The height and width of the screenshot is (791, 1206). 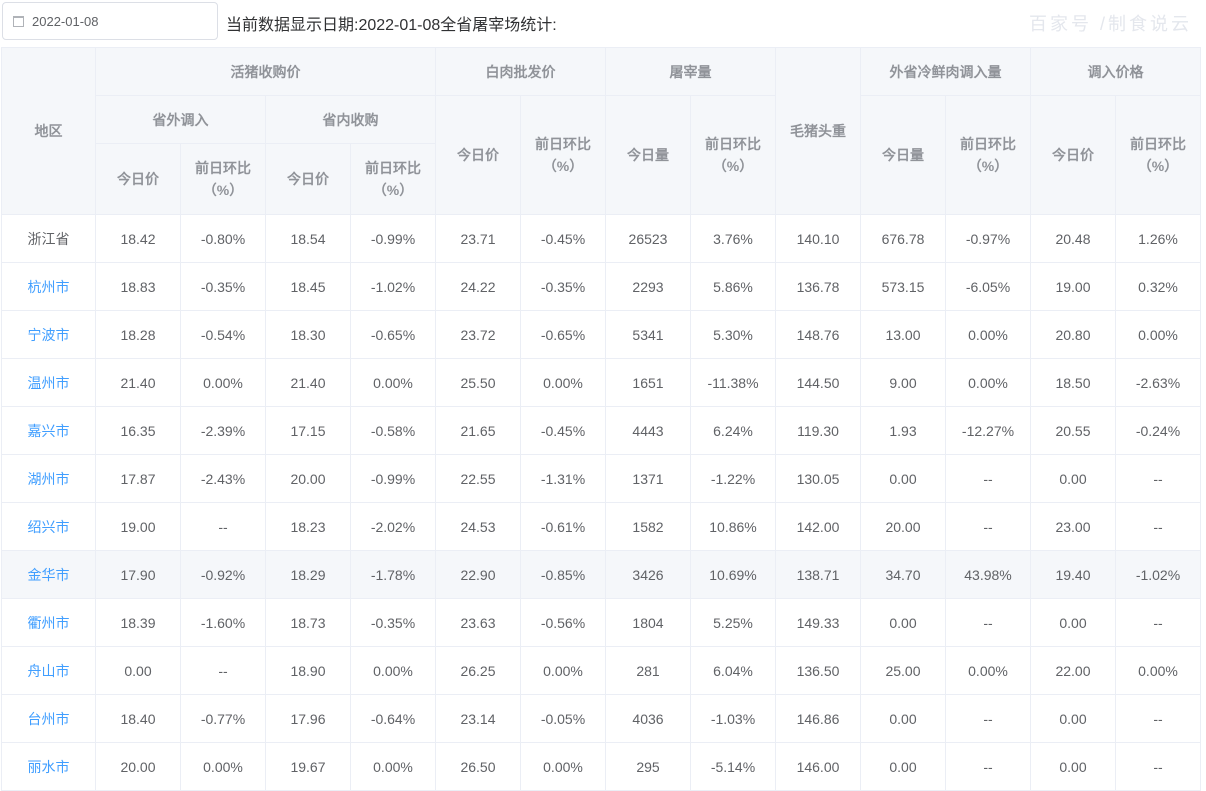 What do you see at coordinates (563, 334) in the screenshot?
I see `table-cell: -0.65%` at bounding box center [563, 334].